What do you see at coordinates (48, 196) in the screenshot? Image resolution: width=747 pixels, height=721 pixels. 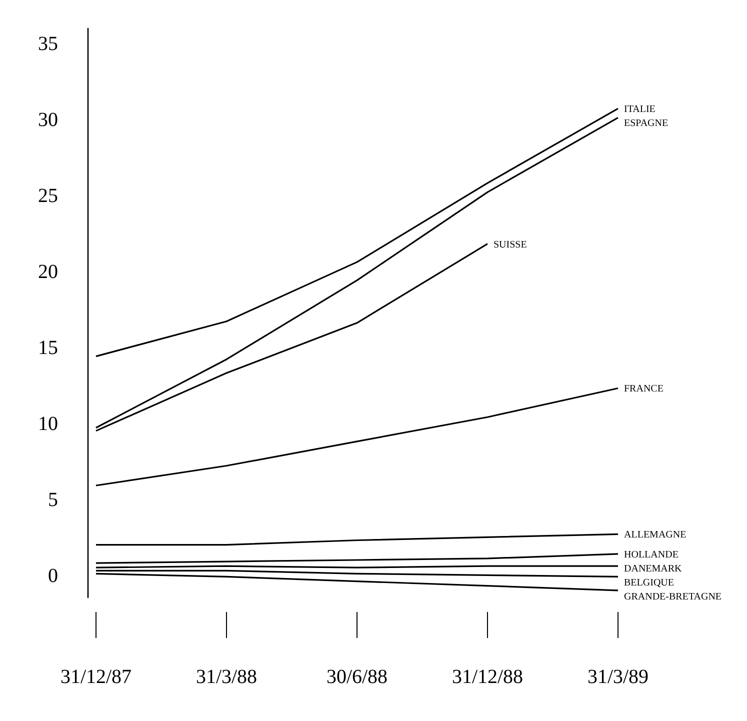 I see `y-tick-label: 25` at bounding box center [48, 196].